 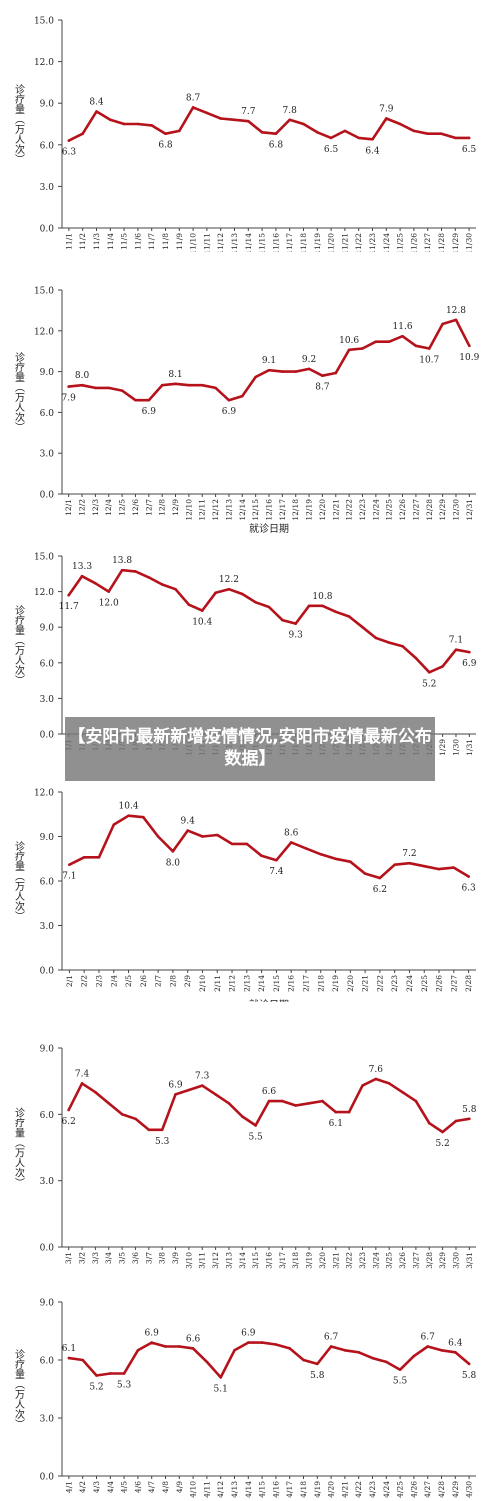 I want to click on data-label: 5.8, so click(x=317, y=1376).